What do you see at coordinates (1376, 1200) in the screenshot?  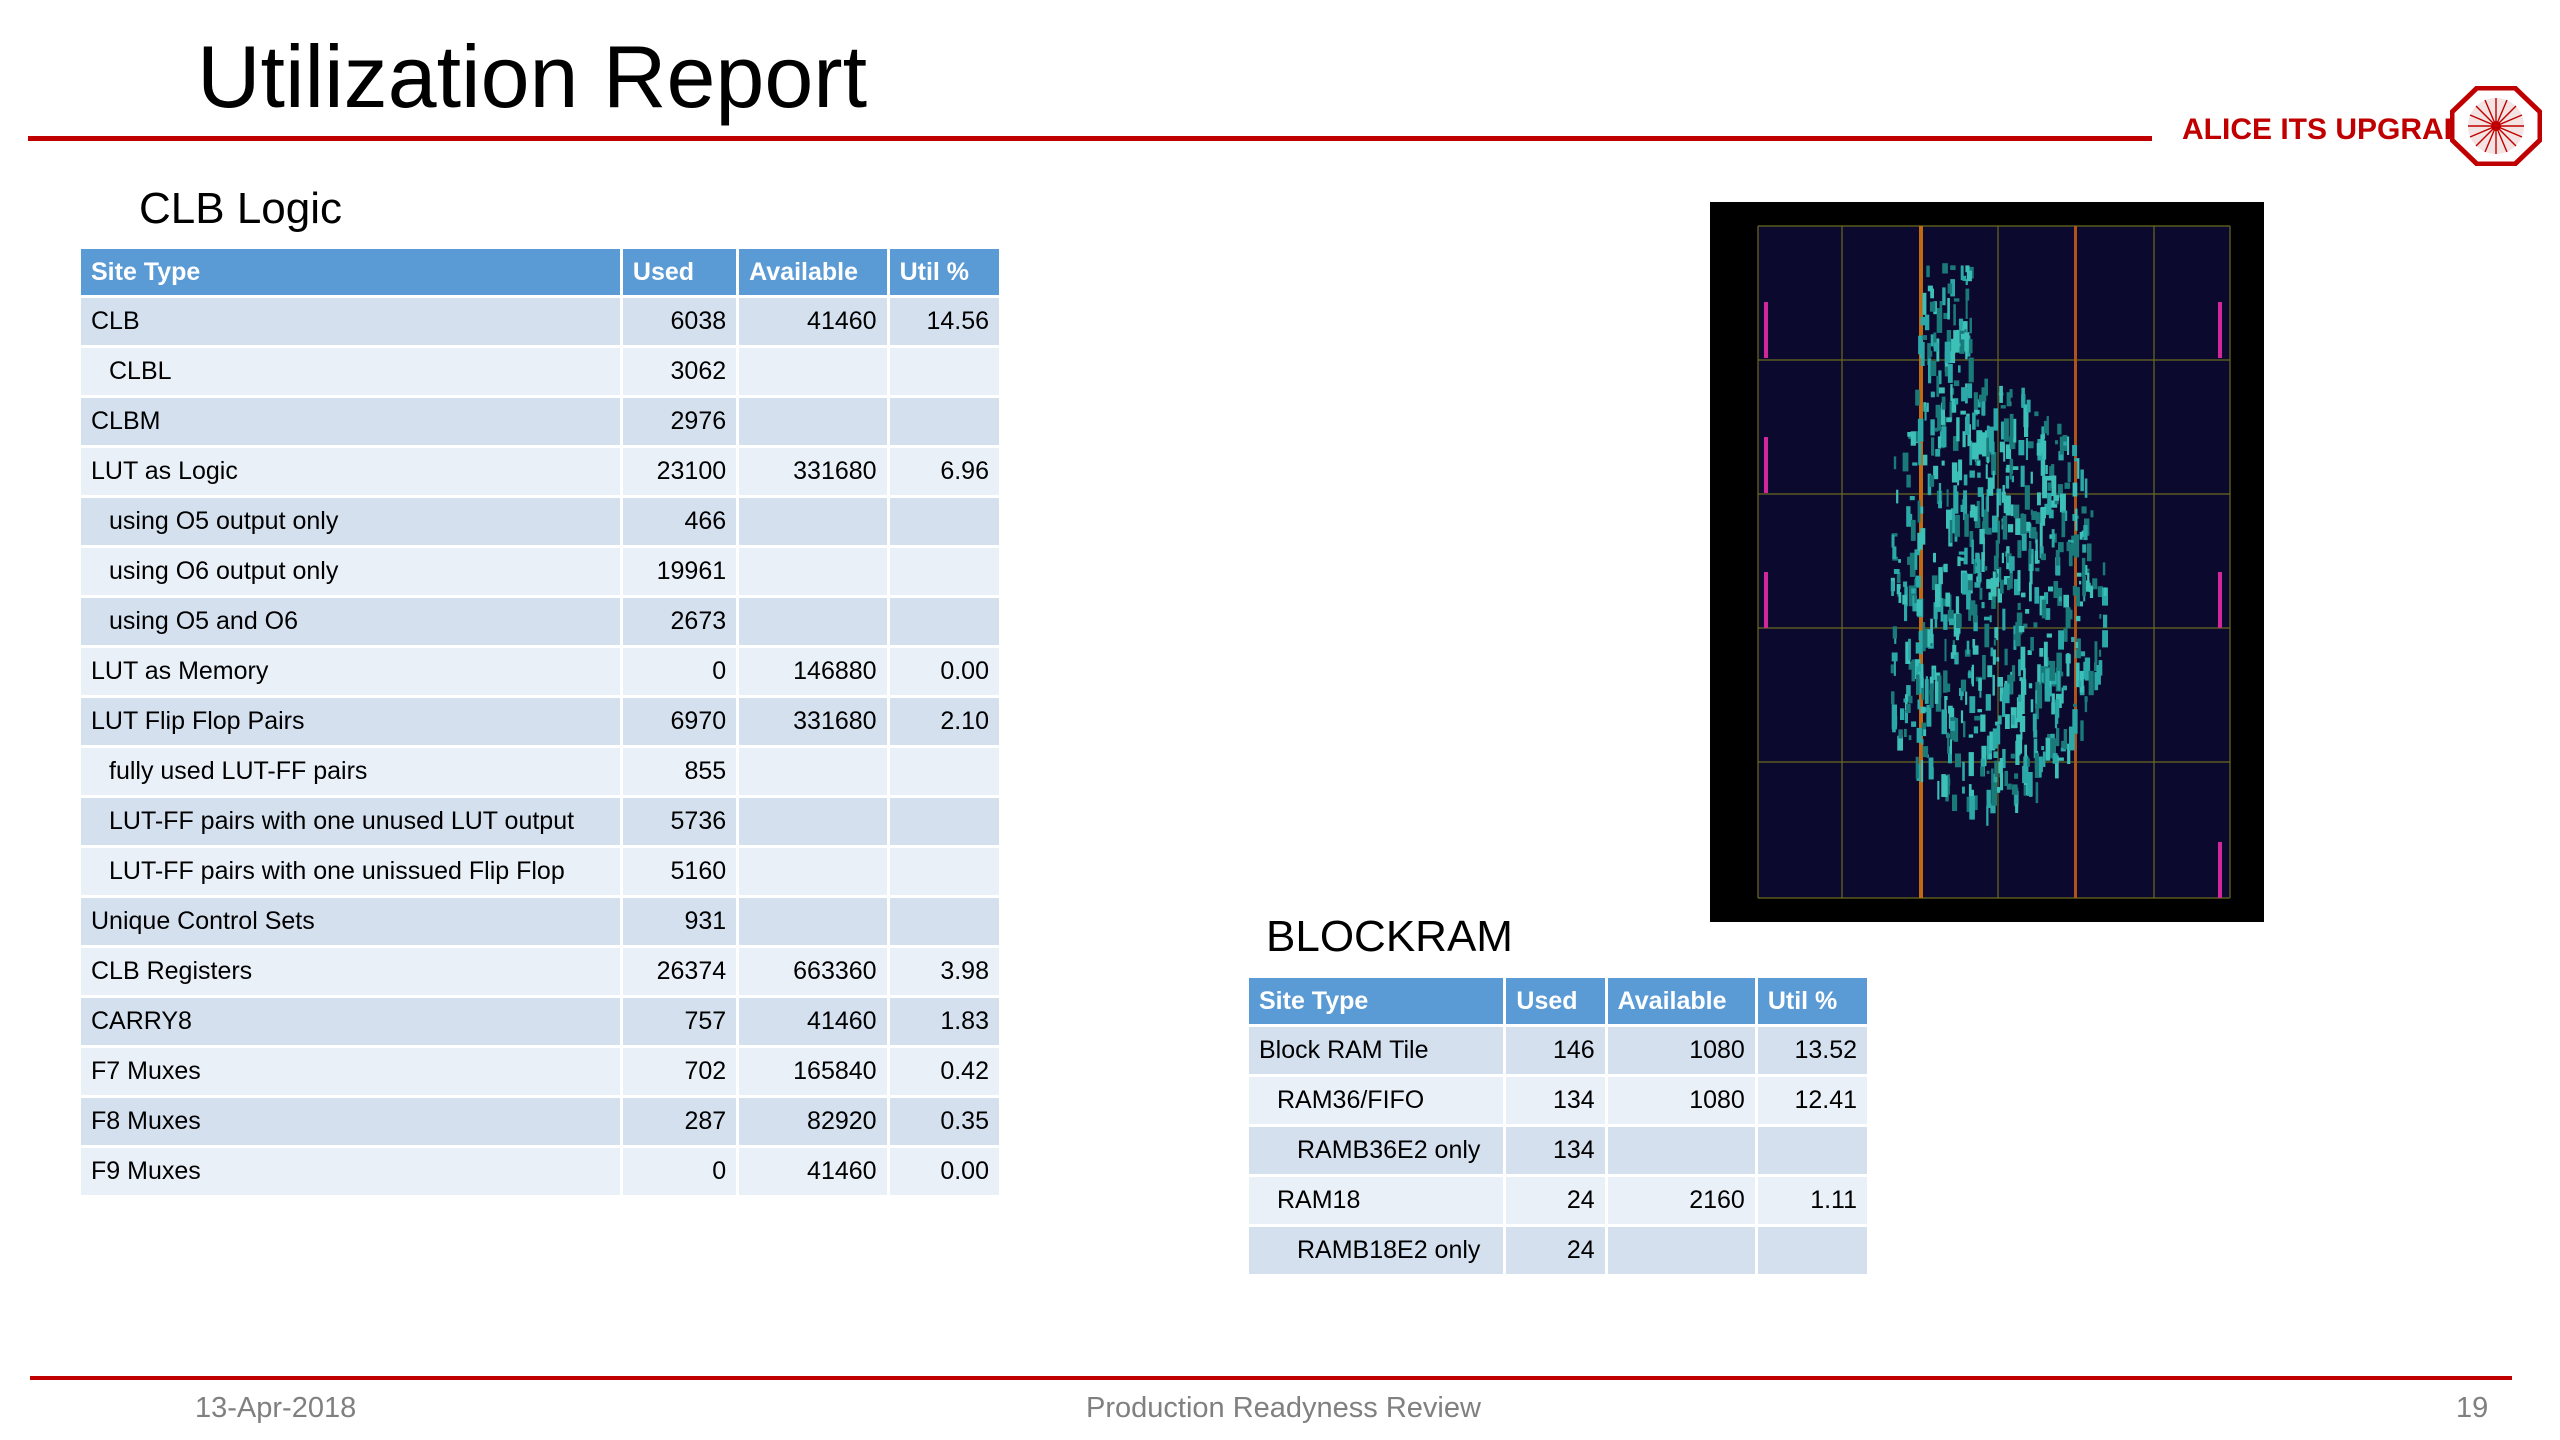 I see `cell-site-type: RAM18` at bounding box center [1376, 1200].